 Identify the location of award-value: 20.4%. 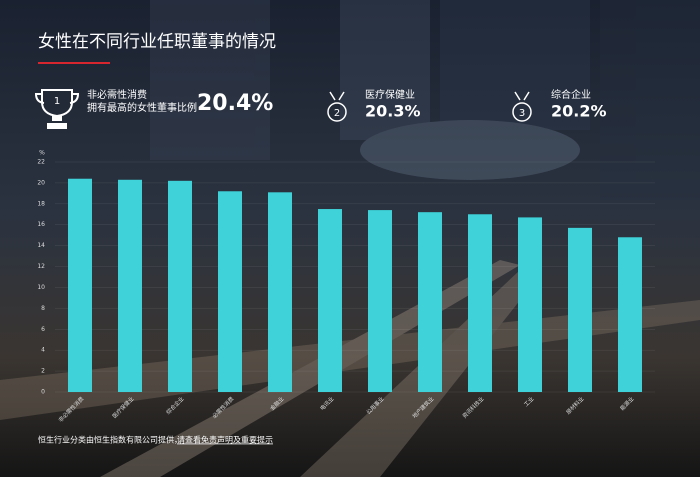
(235, 103).